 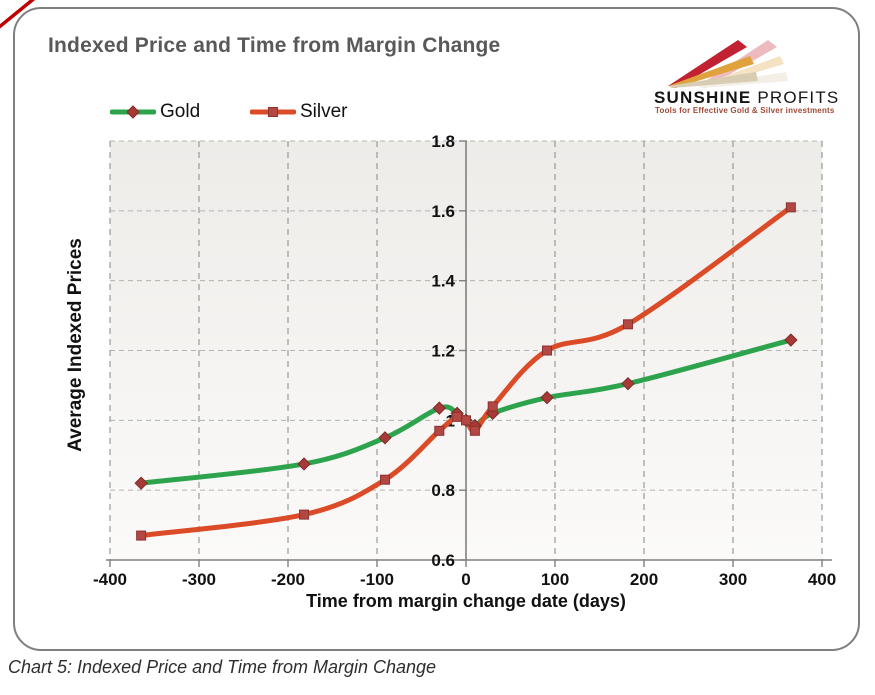 I want to click on legend-item-gold: Gold, so click(x=155, y=112).